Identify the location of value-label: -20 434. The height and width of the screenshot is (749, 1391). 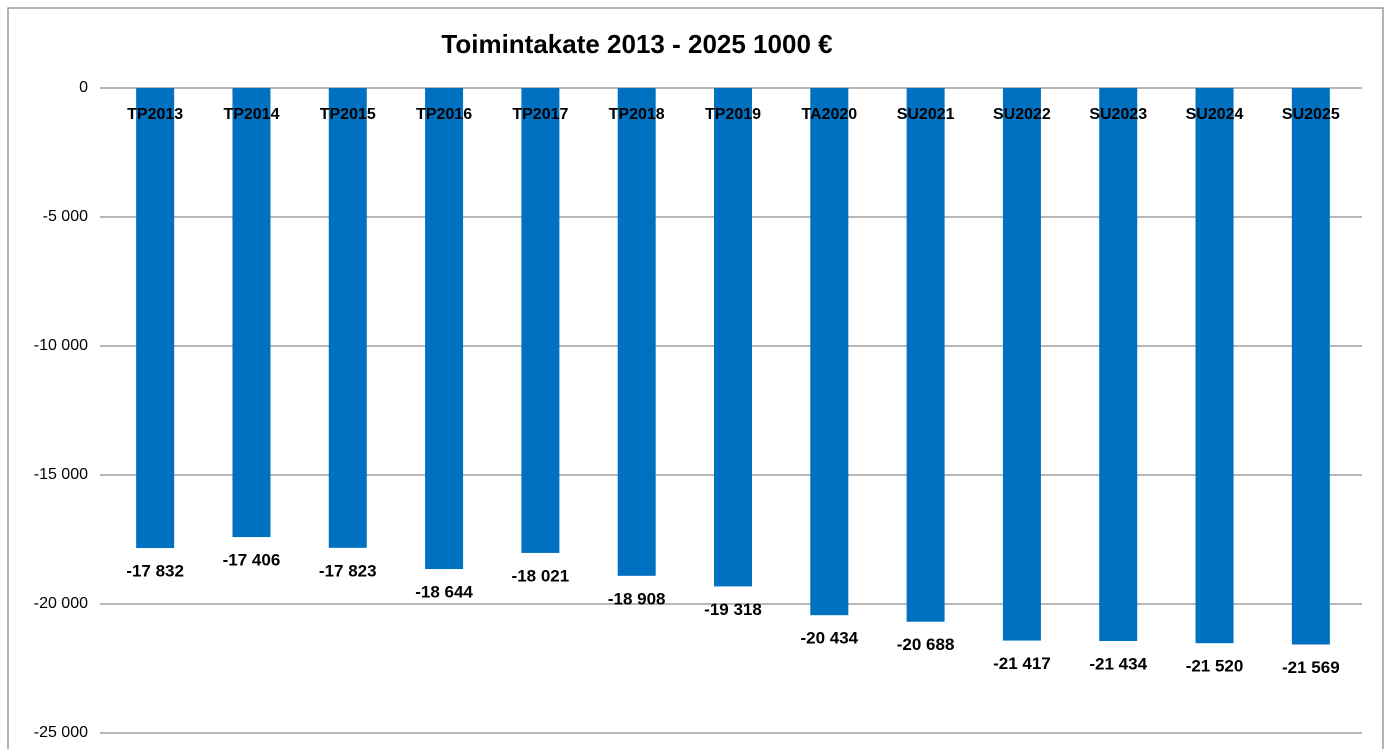
(829, 638).